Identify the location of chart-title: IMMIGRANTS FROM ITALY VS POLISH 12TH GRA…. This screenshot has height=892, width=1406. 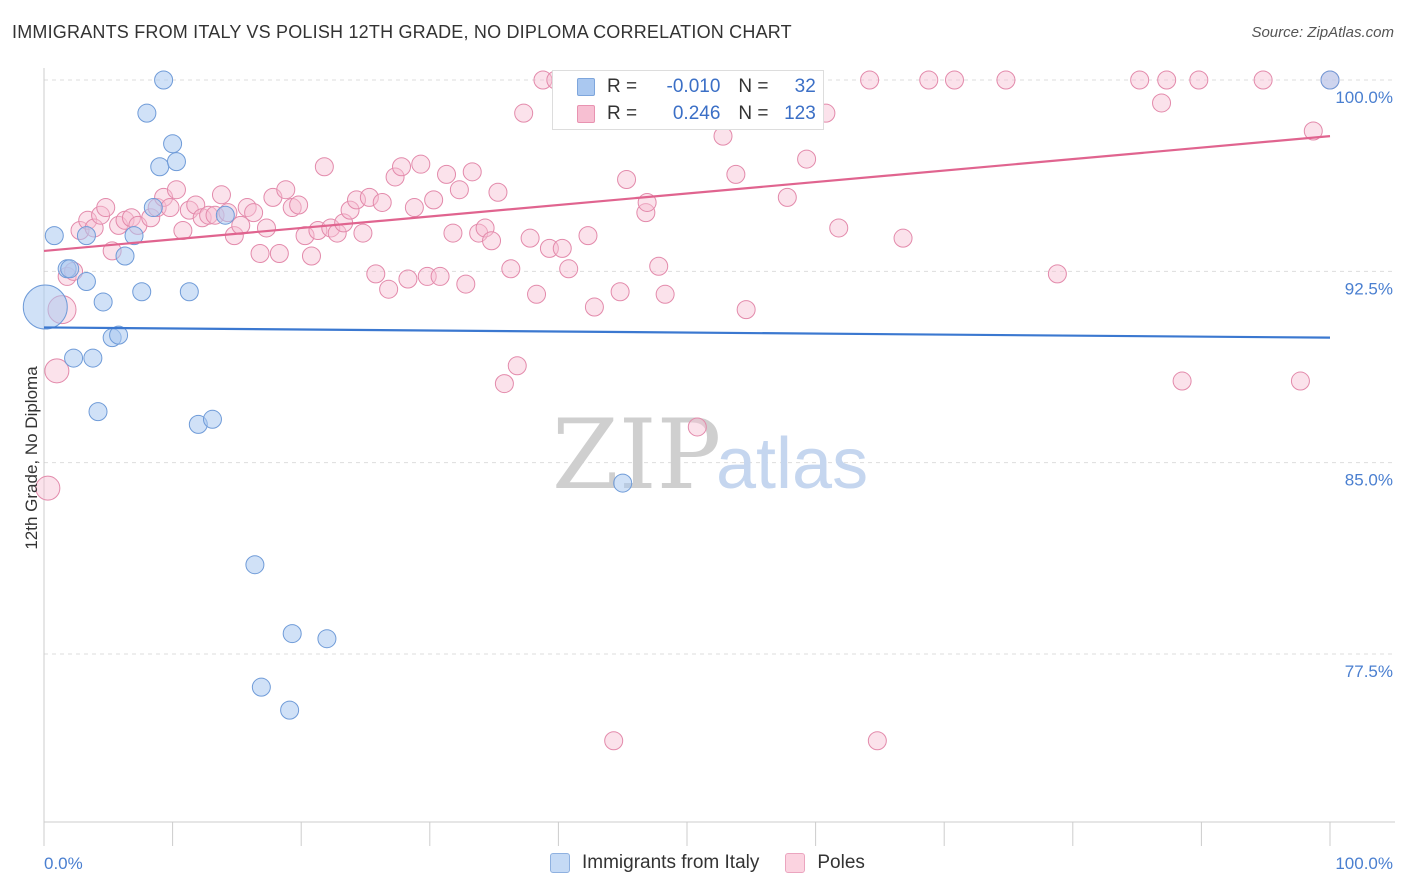
(402, 32).